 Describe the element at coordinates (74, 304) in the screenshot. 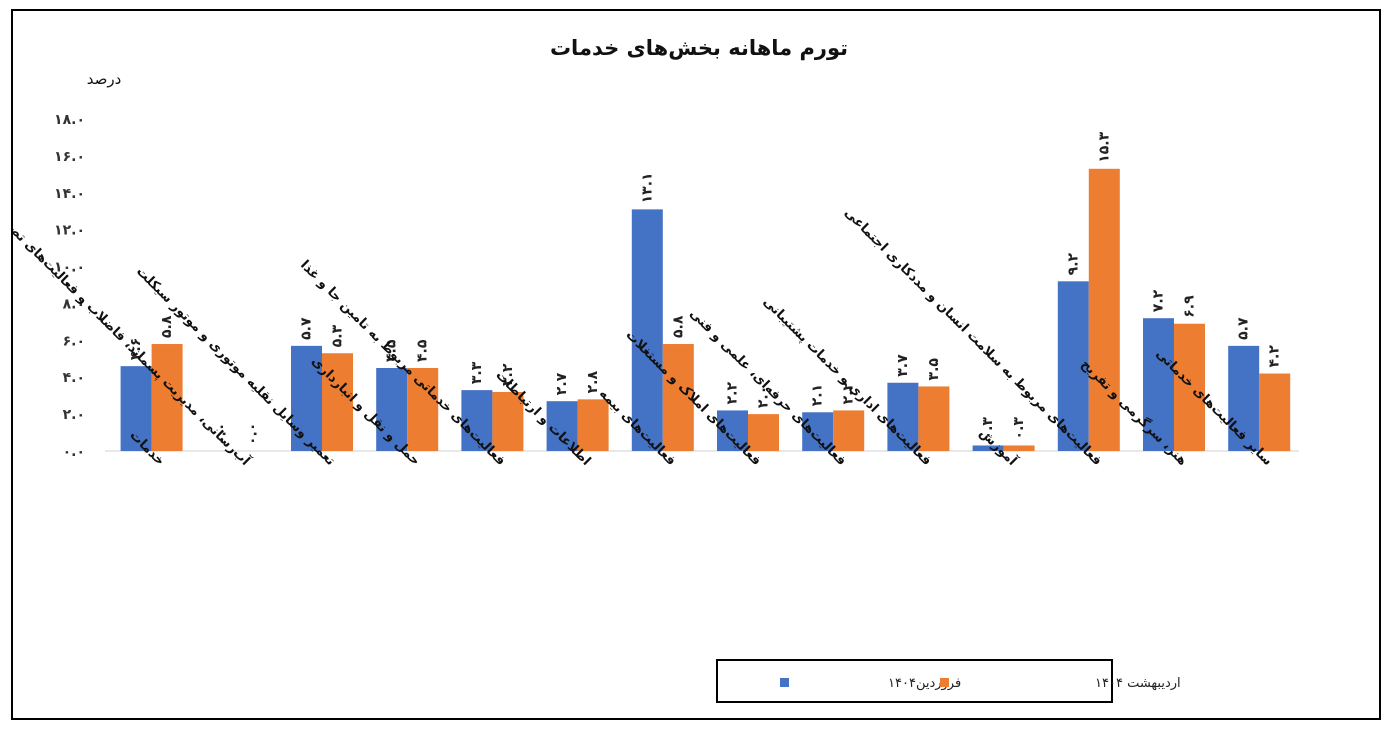

I see `y-tick-label: ۸.۰` at that location.